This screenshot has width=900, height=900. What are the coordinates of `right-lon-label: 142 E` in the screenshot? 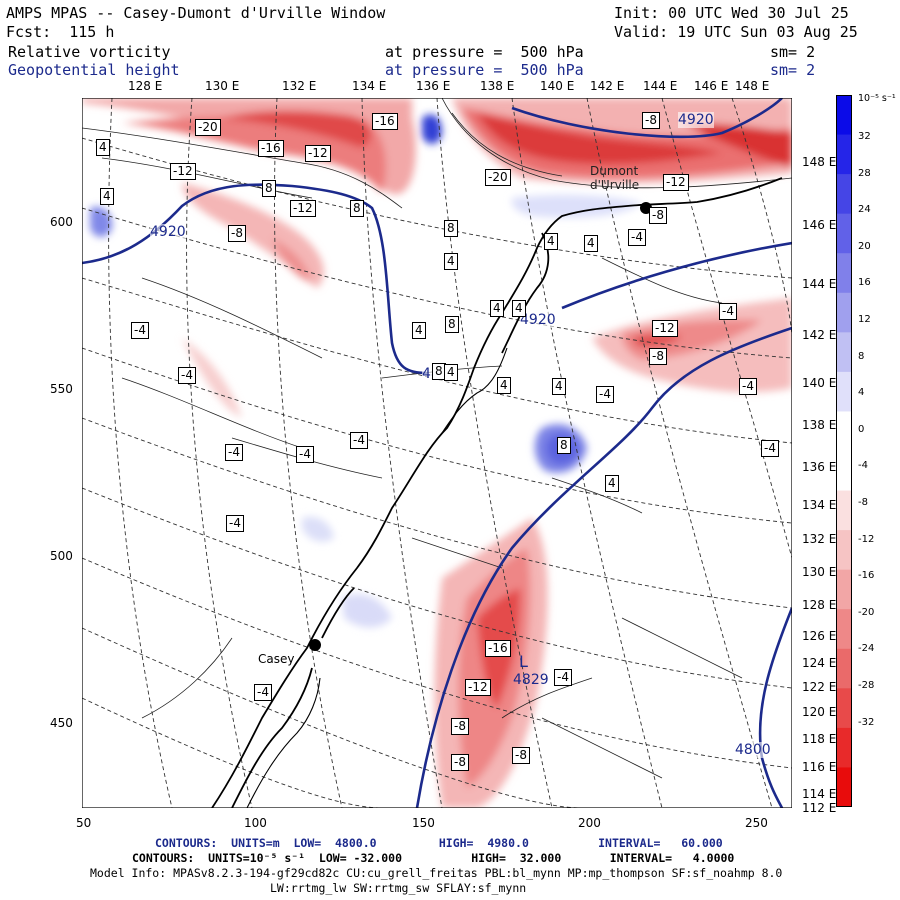 It's located at (819, 335).